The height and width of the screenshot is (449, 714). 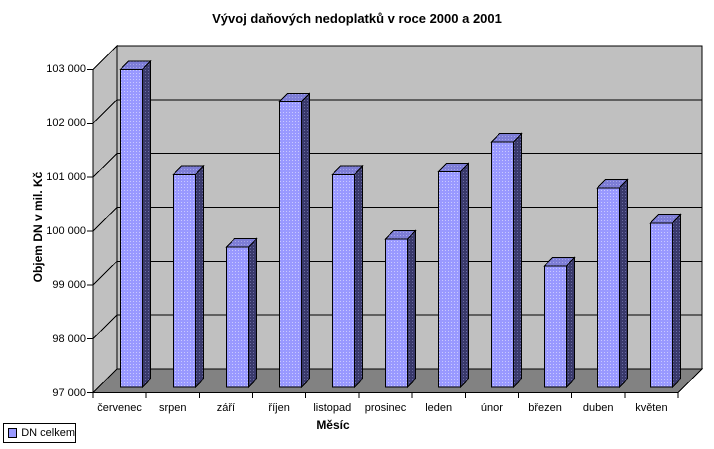 What do you see at coordinates (13, 433) in the screenshot?
I see `legend-swatch-icon` at bounding box center [13, 433].